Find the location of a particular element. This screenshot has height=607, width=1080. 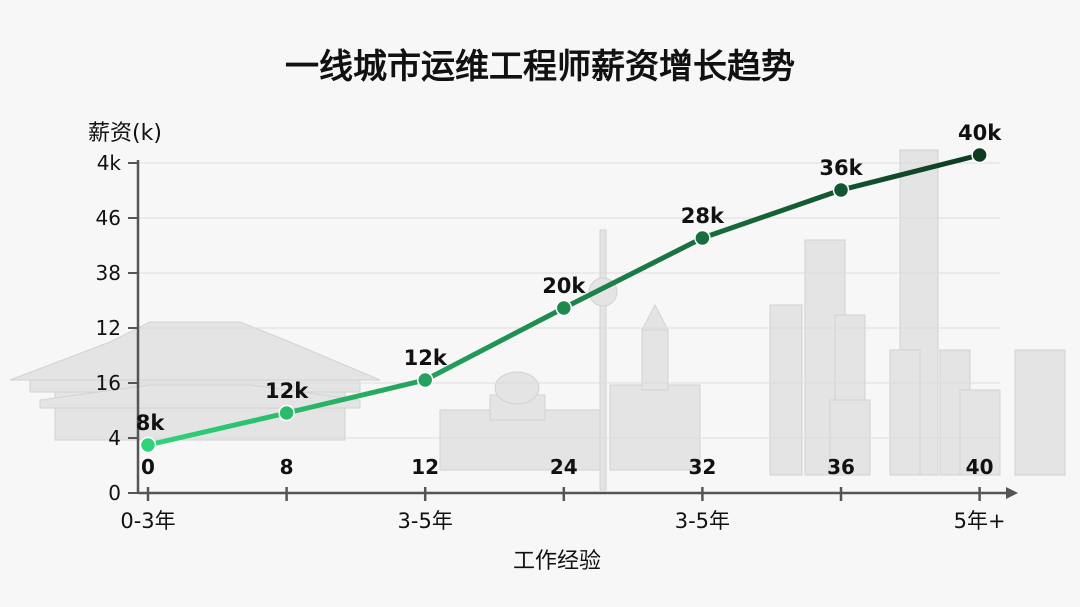

under-axis-value-label: 40 is located at coordinates (980, 467).